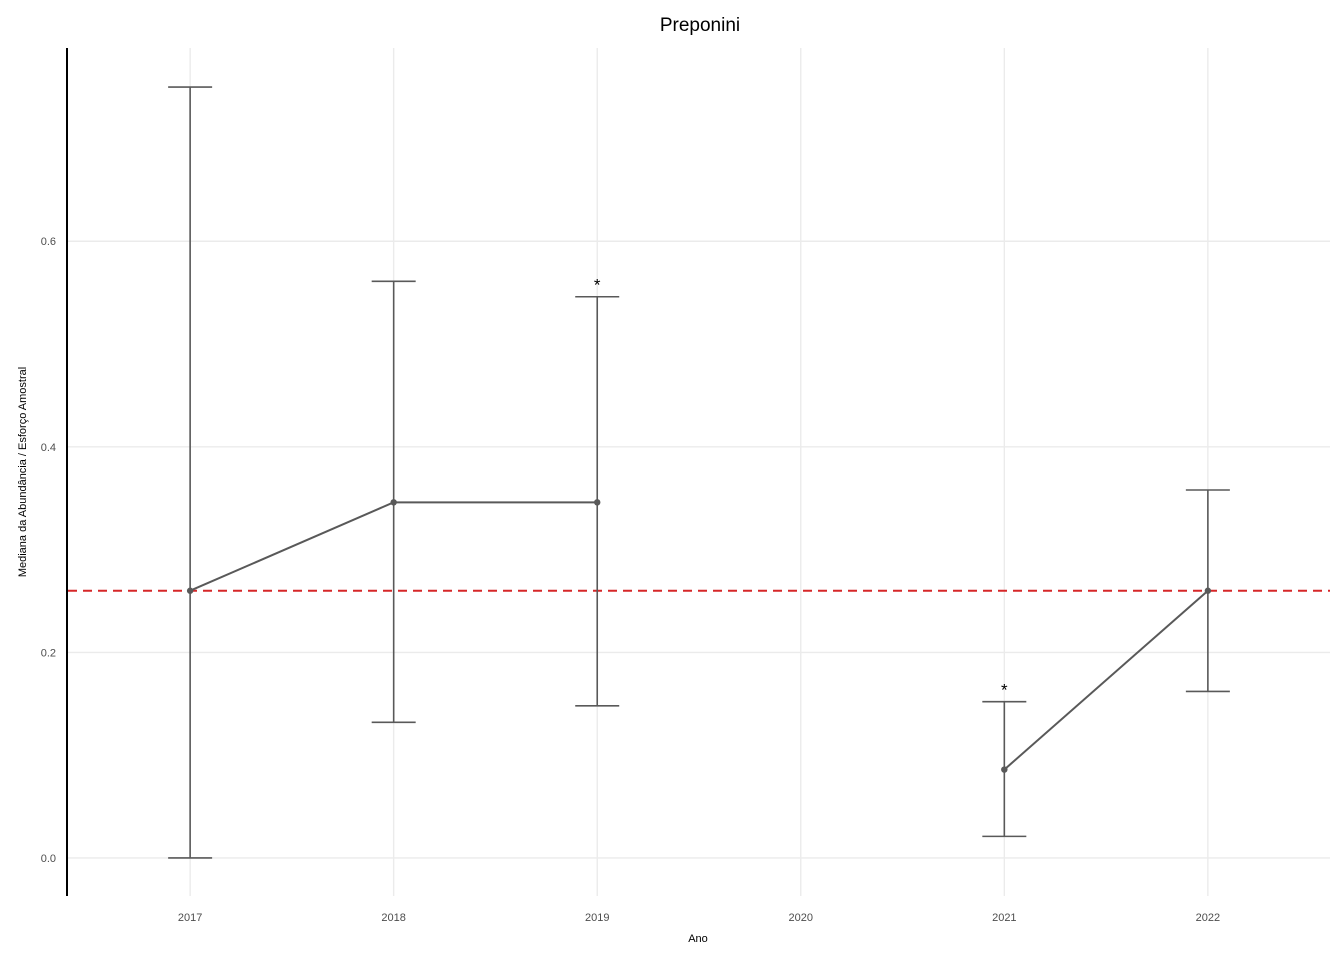  I want to click on y-tick-labels: 0.0 0.2 0.4 0.6, so click(48, 550).